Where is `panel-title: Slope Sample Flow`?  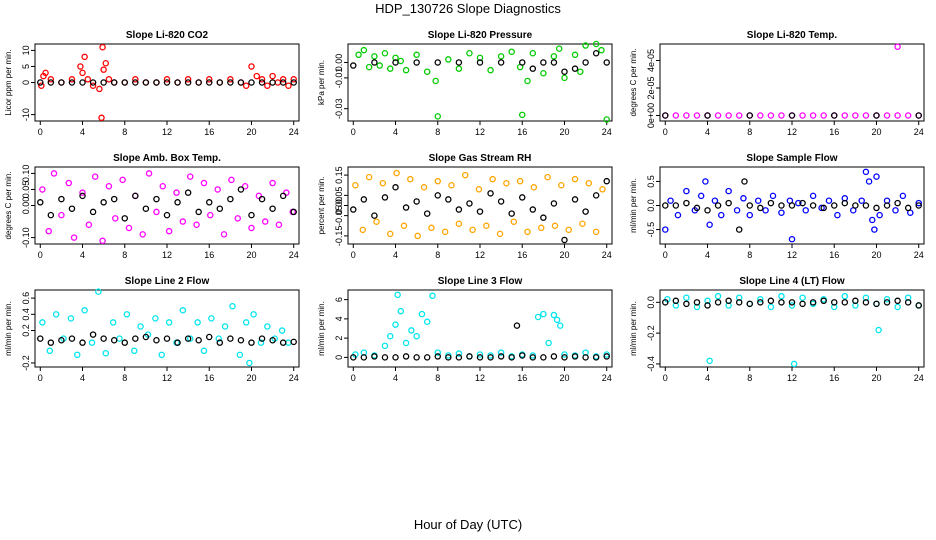 panel-title: Slope Sample Flow is located at coordinates (791, 158).